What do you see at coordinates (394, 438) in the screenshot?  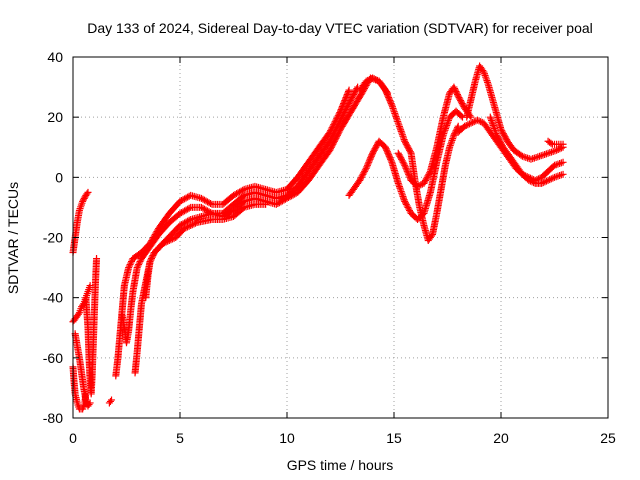 I see `x-tick-label: 15` at bounding box center [394, 438].